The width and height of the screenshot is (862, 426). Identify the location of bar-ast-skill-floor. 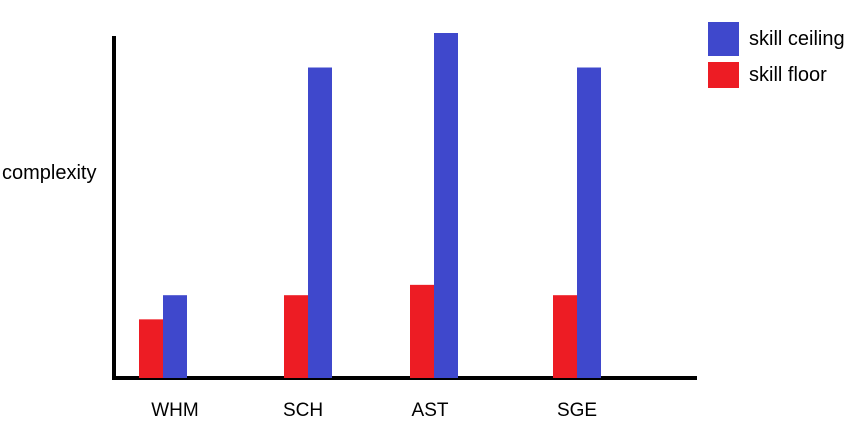
(423, 331).